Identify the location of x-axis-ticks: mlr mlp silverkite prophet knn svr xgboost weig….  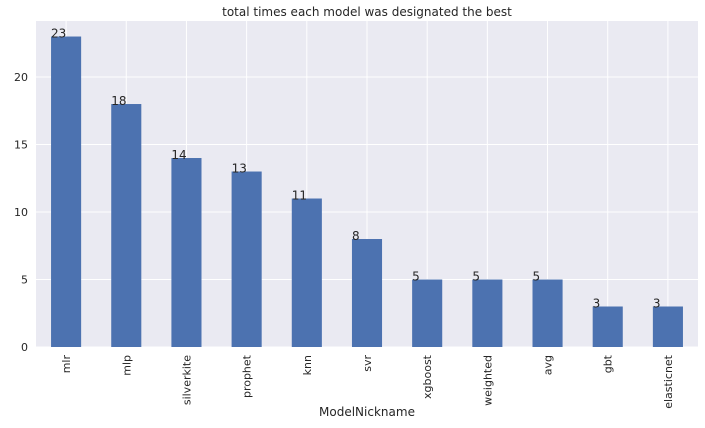
(367, 381).